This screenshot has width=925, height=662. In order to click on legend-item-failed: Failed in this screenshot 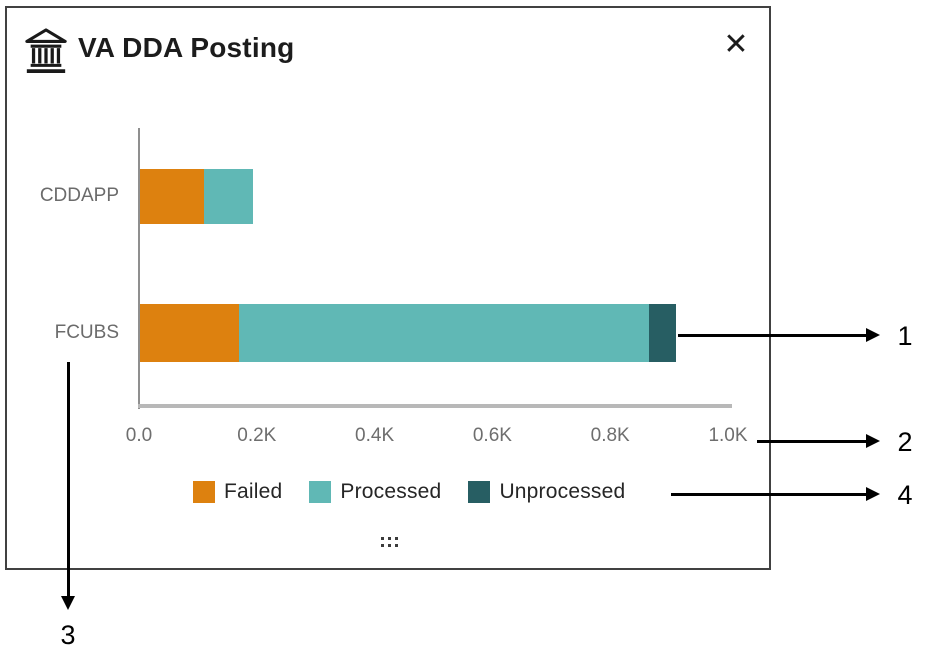, I will do `click(237, 492)`.